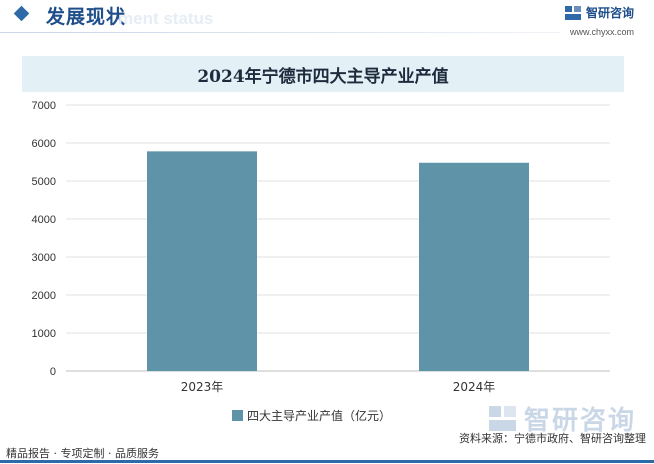  What do you see at coordinates (280, 32) in the screenshot?
I see `header-divider` at bounding box center [280, 32].